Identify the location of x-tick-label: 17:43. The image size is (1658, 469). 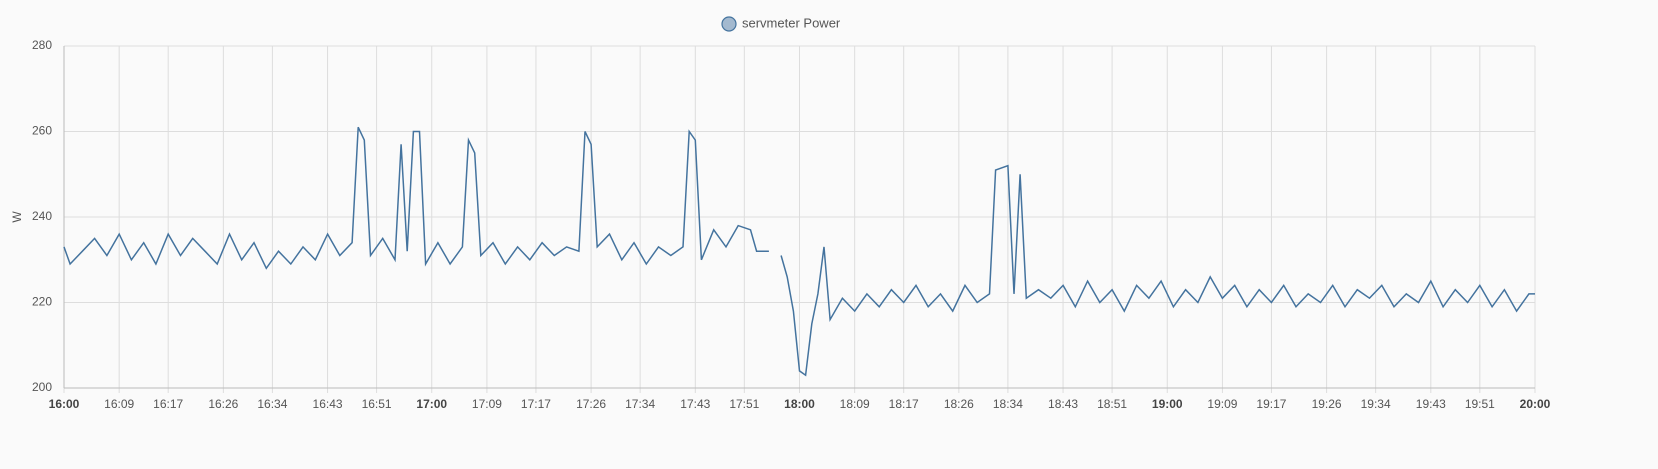
(695, 404).